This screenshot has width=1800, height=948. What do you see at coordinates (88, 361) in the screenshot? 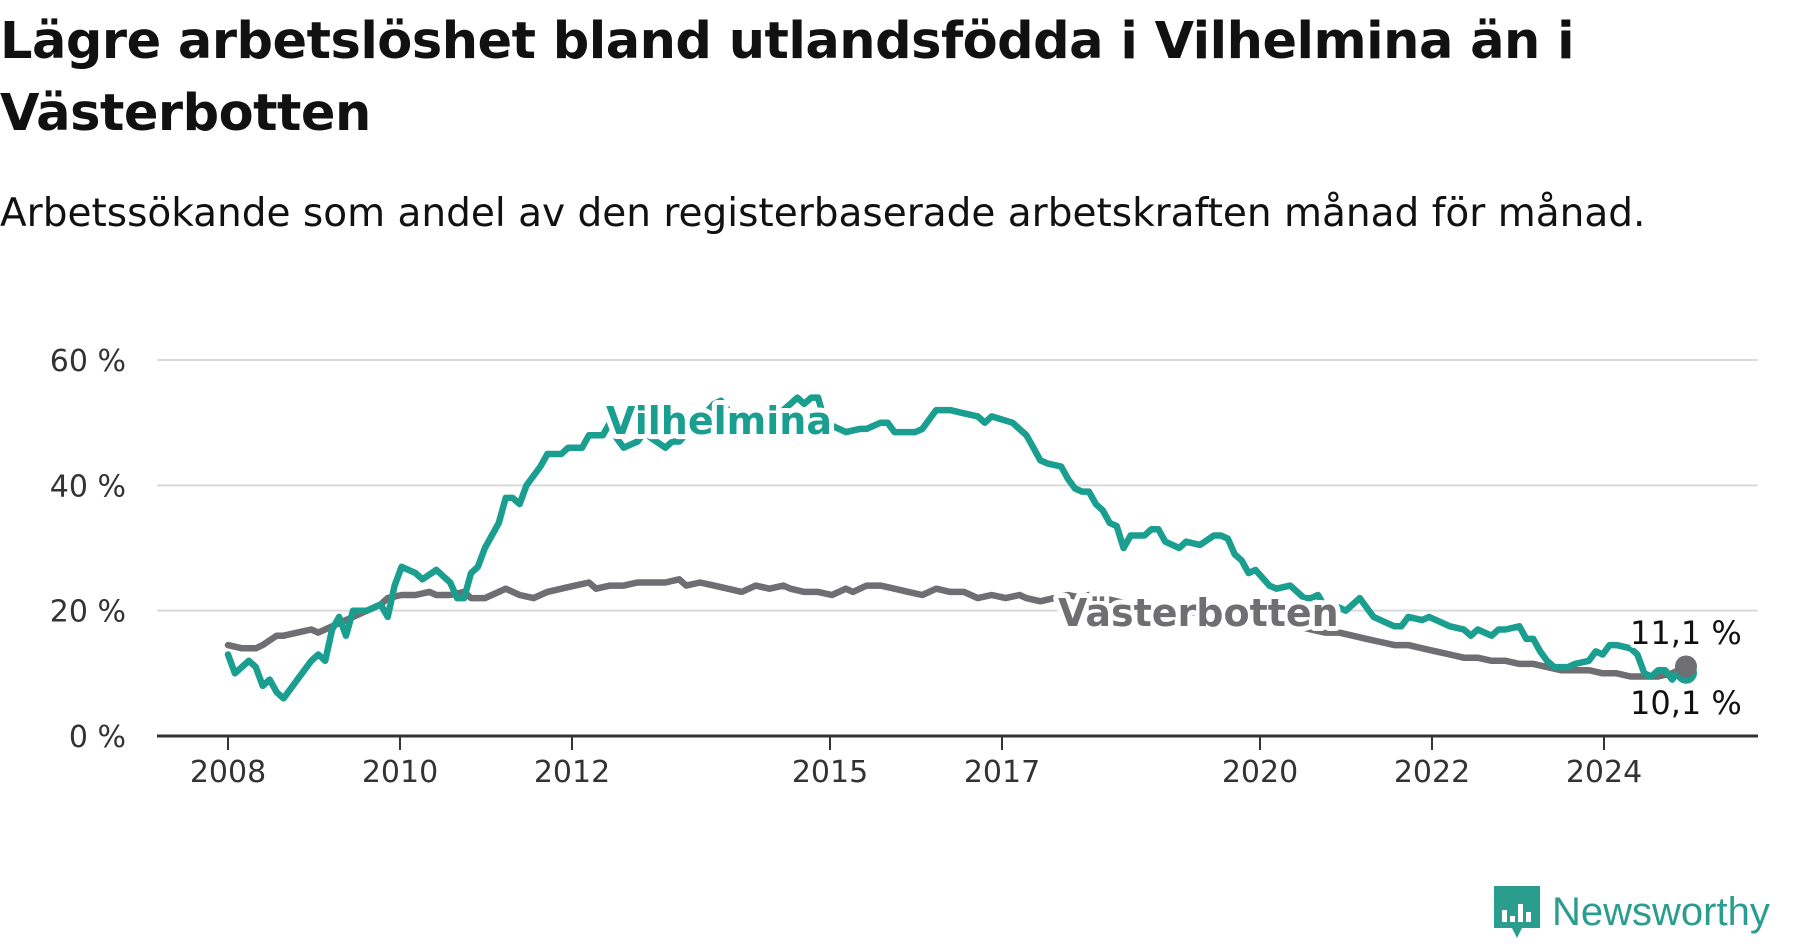
I see `y-tick-label: 60 %` at bounding box center [88, 361].